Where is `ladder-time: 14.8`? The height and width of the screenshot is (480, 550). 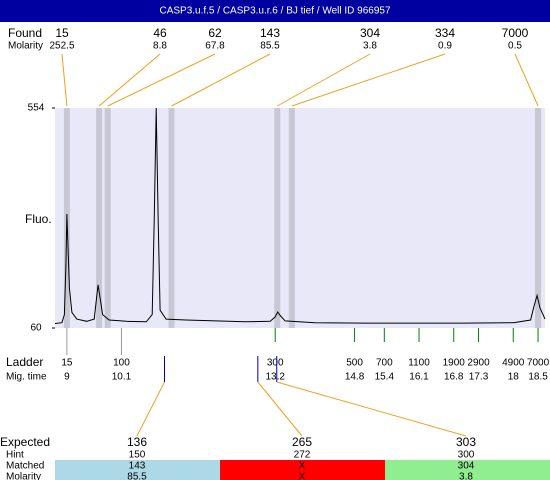
ladder-time: 14.8 is located at coordinates (355, 377).